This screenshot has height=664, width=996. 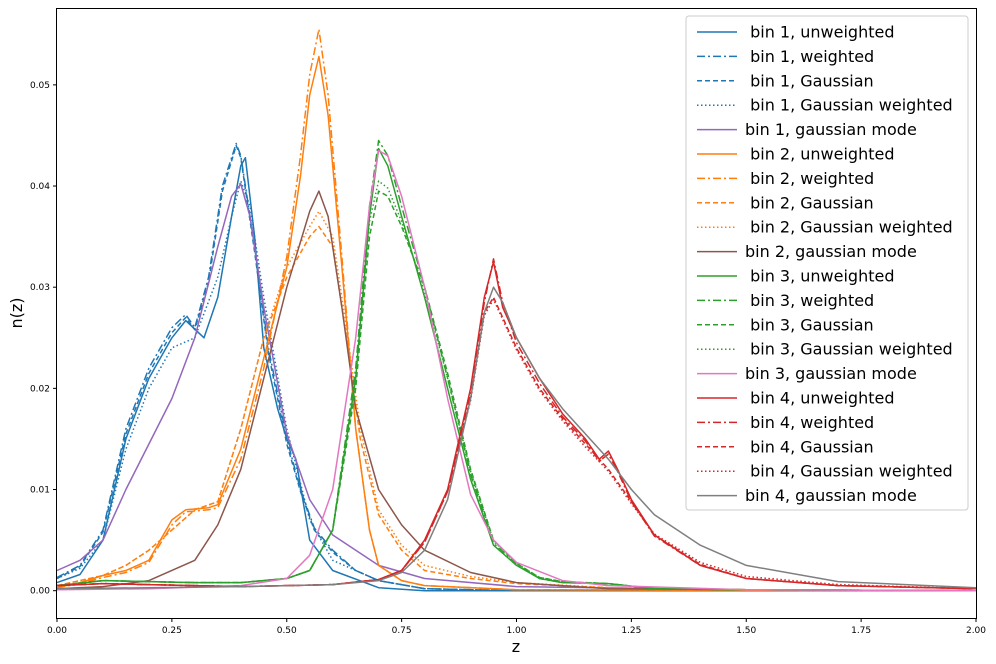 What do you see at coordinates (849, 471) in the screenshot?
I see `legend-label: bin 4, Gaussian weighted` at bounding box center [849, 471].